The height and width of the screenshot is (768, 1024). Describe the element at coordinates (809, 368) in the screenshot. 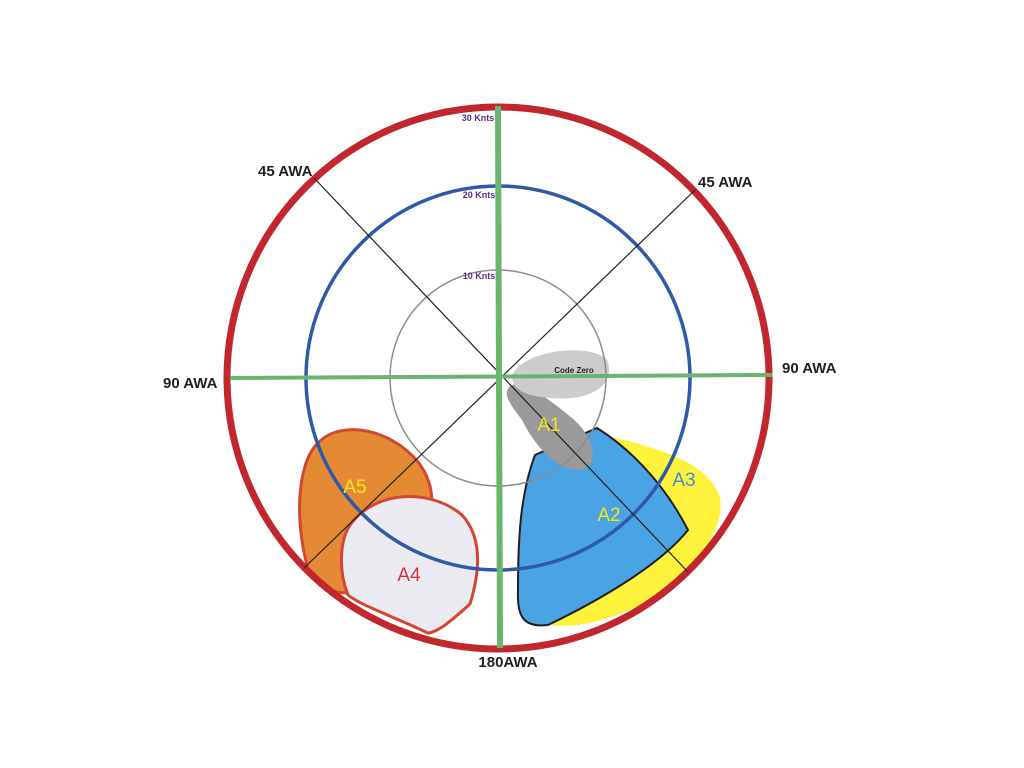

I see `awa-label-90-right: 90 AWA` at that location.